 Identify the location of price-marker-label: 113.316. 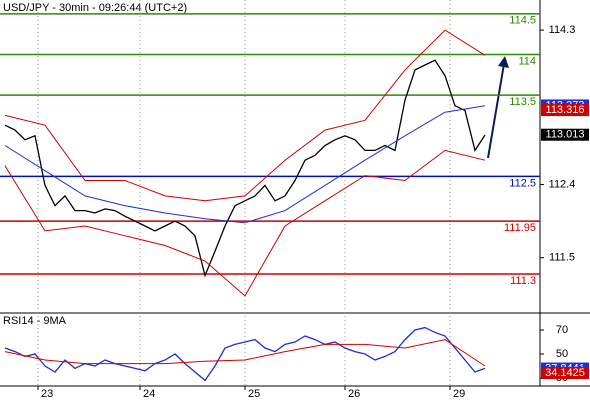
(565, 110).